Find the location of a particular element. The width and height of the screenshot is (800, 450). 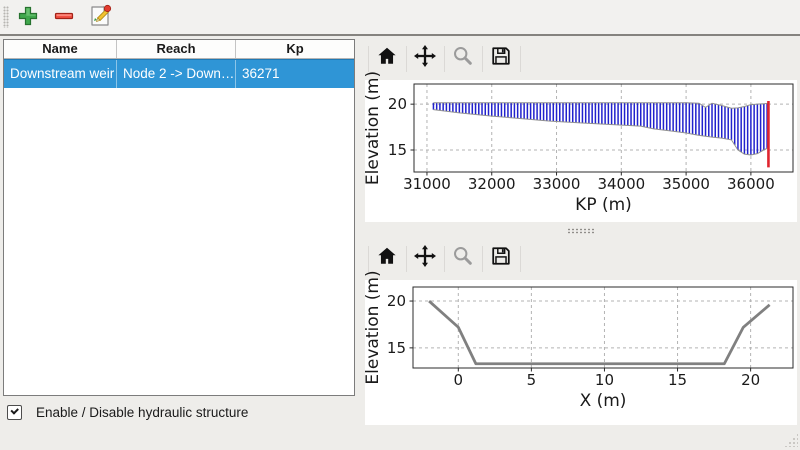

minus-icon is located at coordinates (64, 17).